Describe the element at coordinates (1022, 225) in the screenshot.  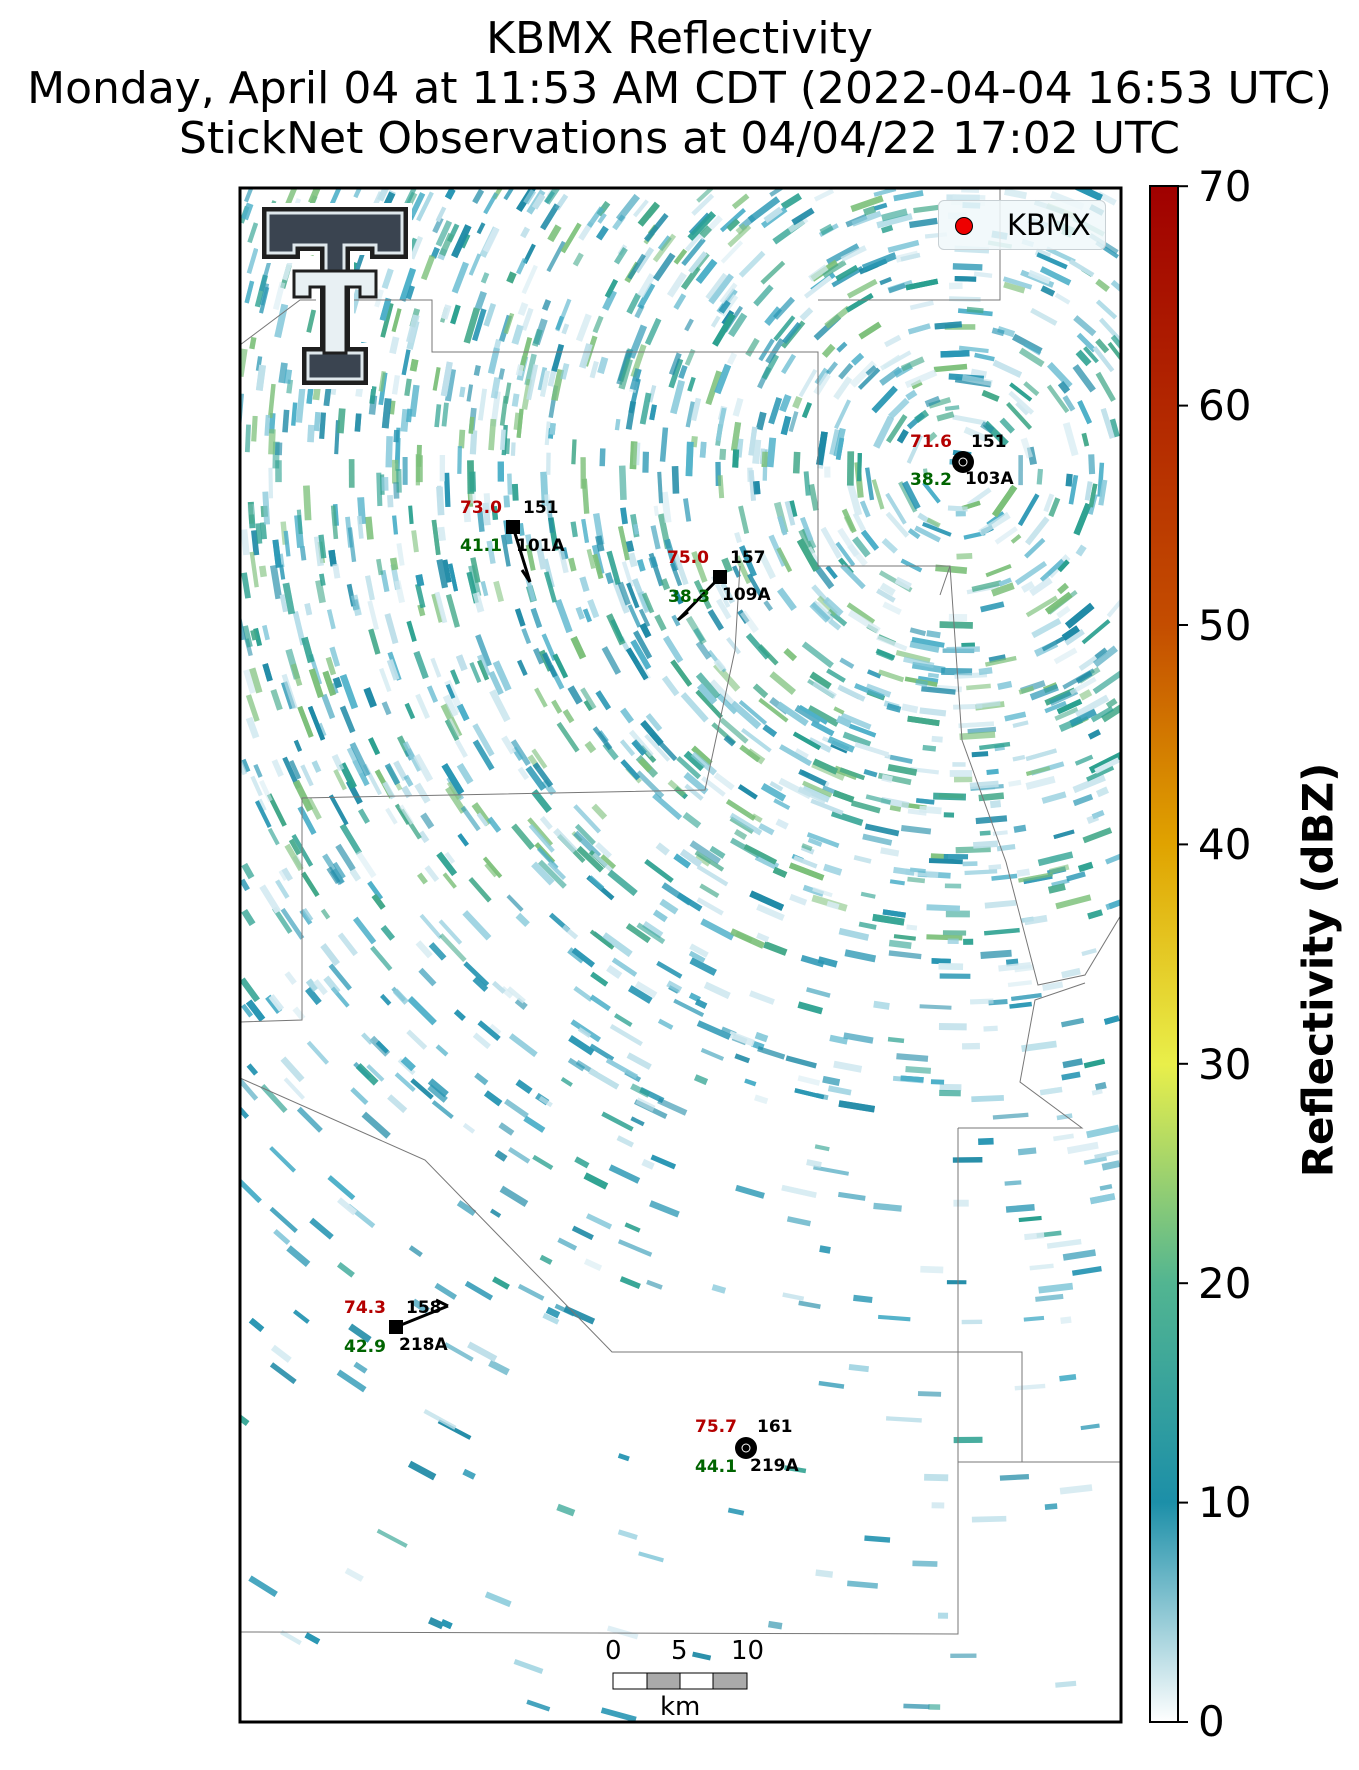
I see `legend: KBMX` at that location.